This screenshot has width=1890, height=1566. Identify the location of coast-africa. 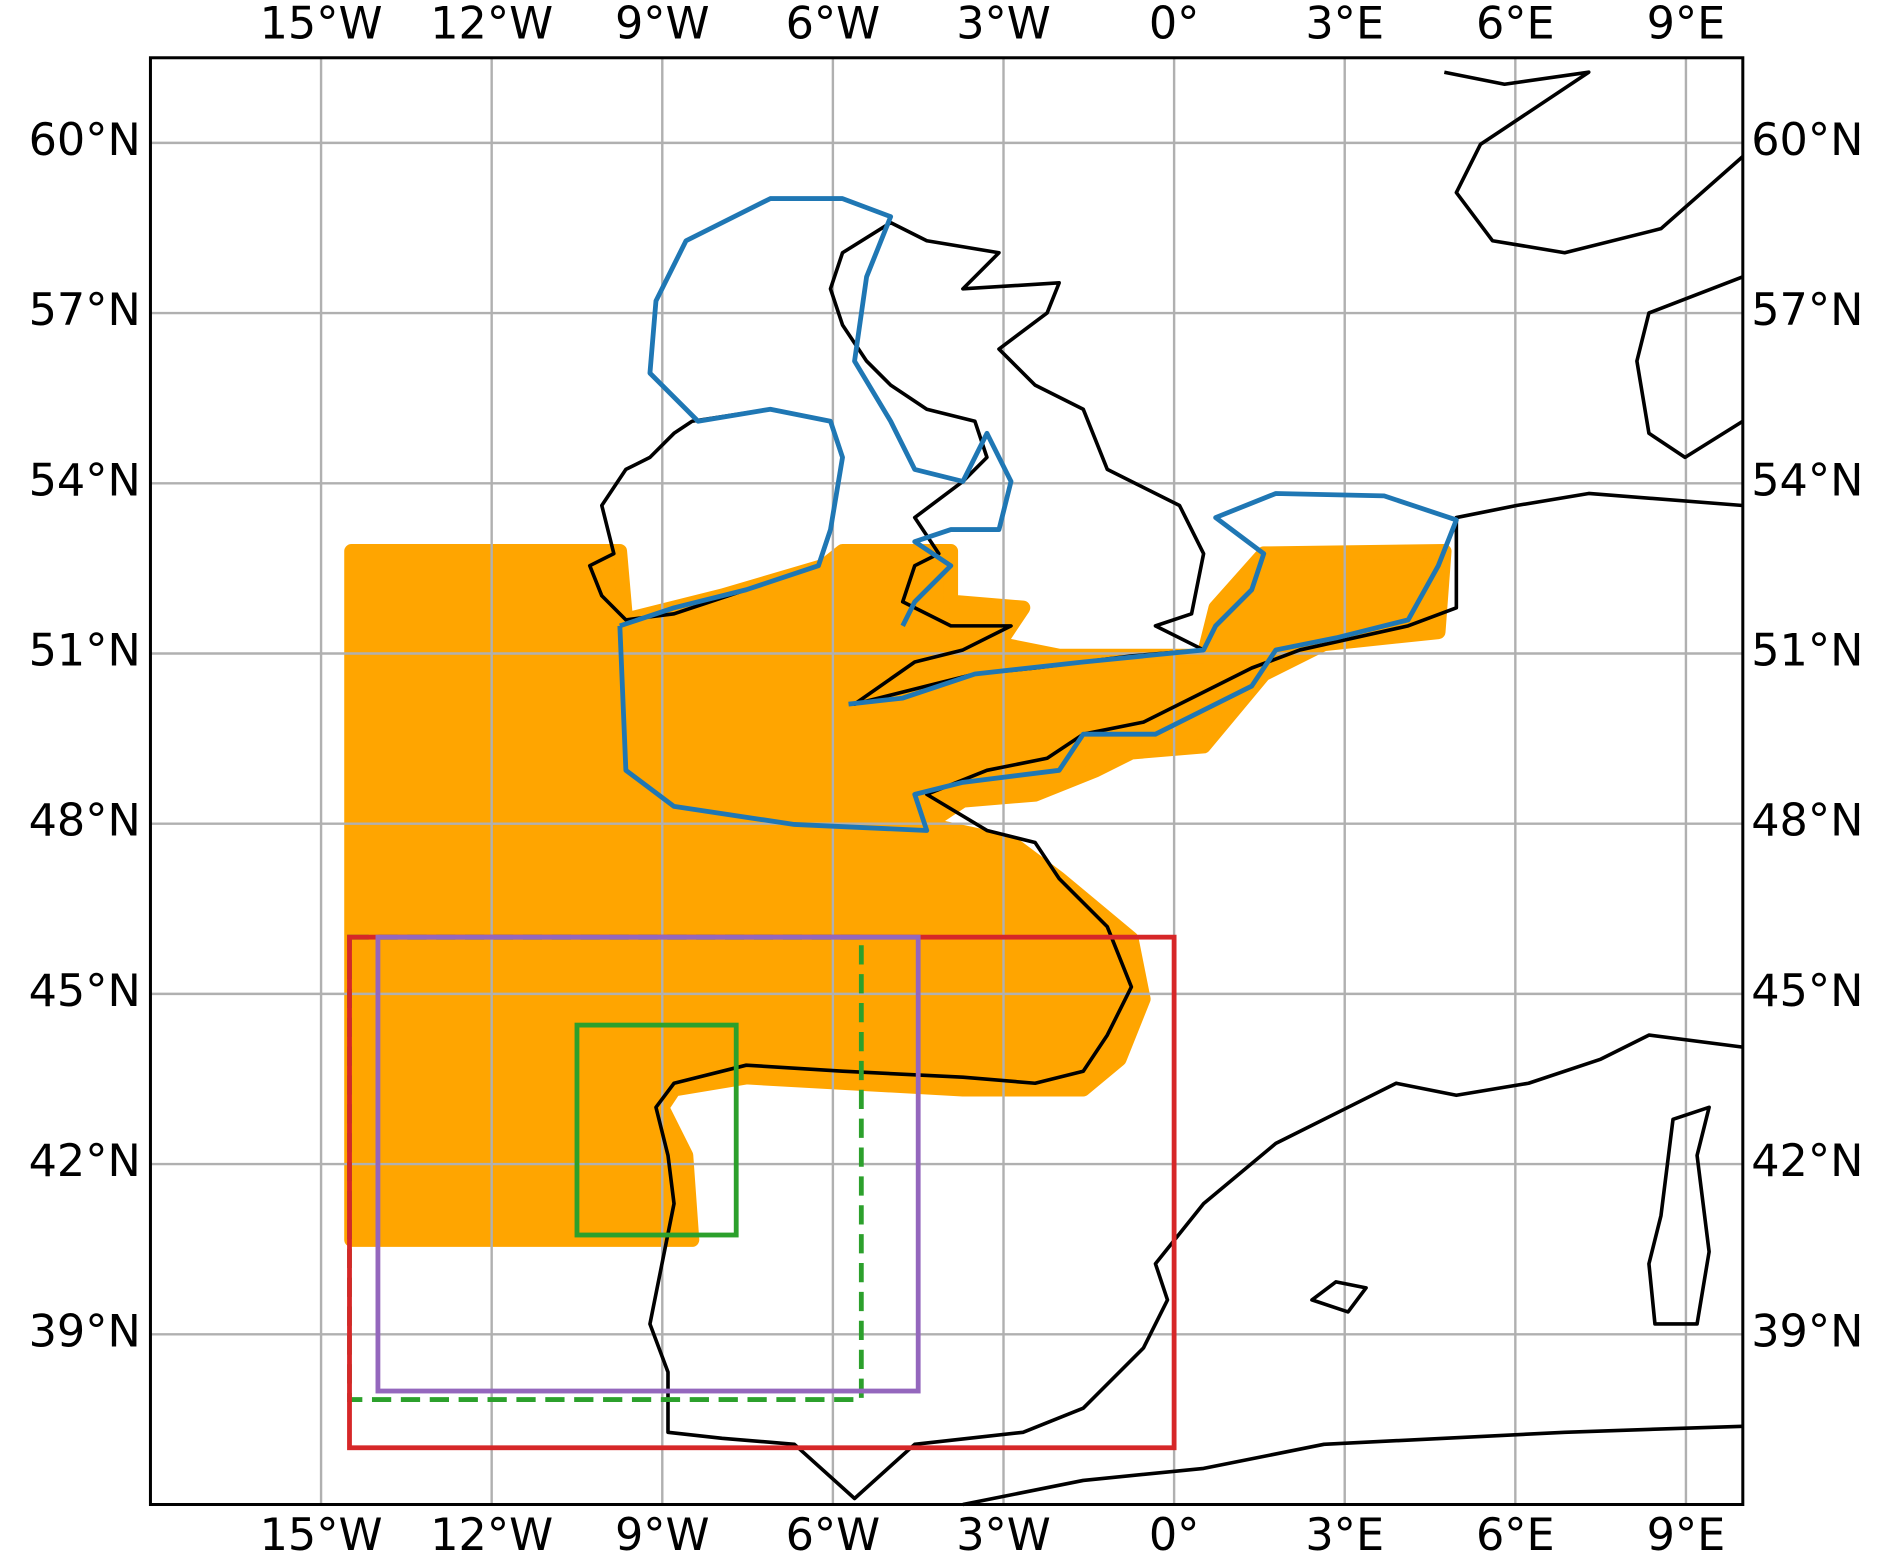
(1352, 1465).